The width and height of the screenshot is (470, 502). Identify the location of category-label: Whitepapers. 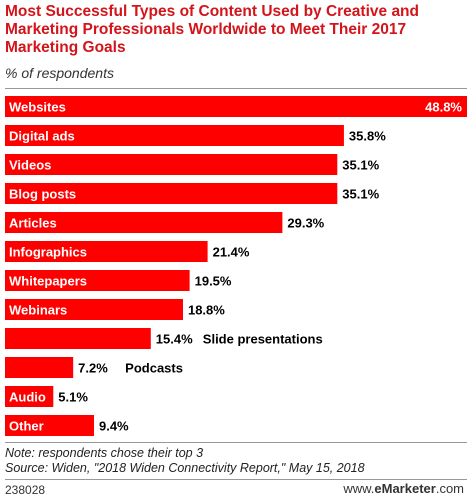
(48, 281).